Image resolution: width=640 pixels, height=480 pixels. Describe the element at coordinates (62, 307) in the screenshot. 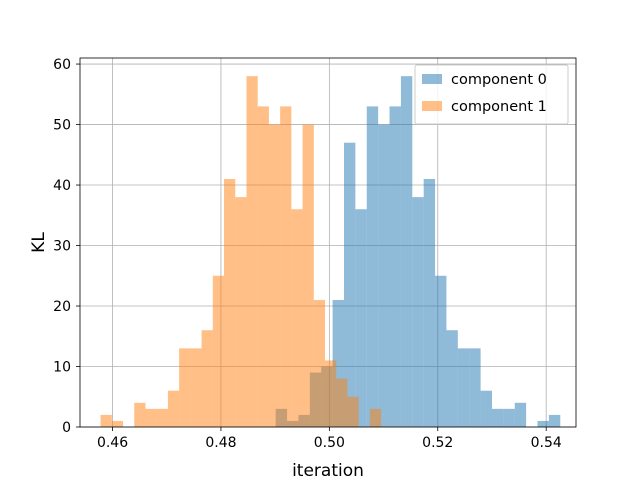

I see `y-tick-label: 20` at that location.